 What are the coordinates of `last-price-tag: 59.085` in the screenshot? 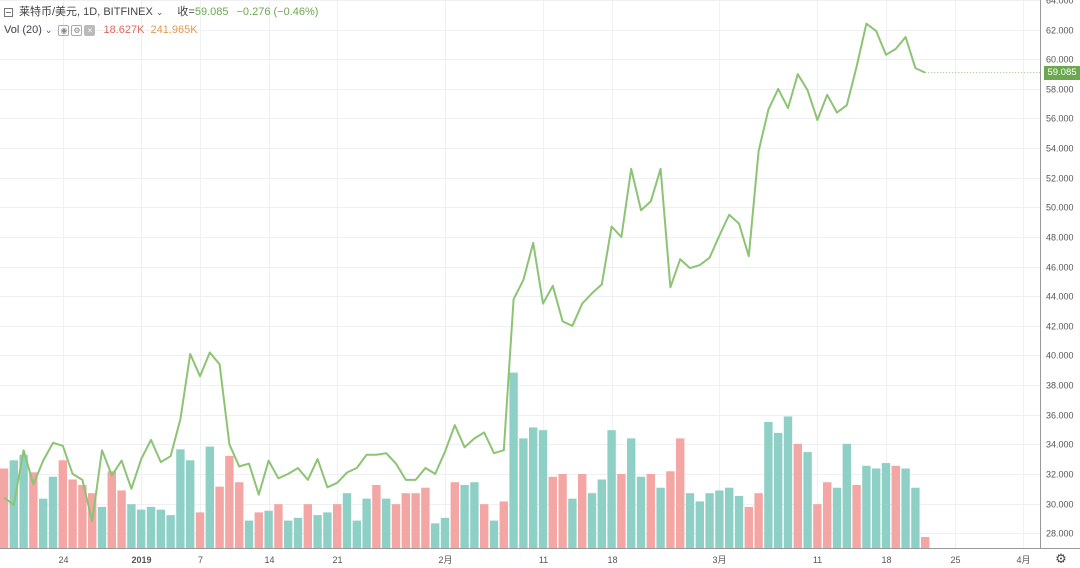 It's located at (1062, 73).